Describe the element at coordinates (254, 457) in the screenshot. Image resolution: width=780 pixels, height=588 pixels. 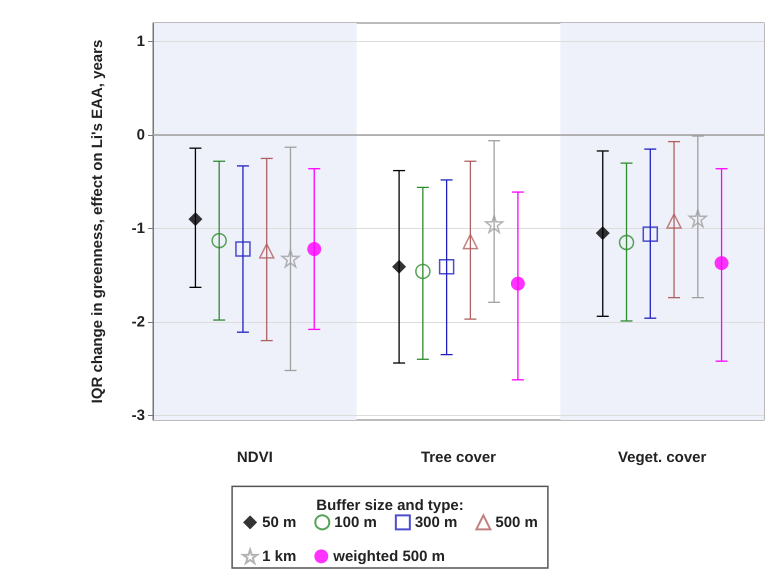
I see `x-tick-label: NDVI` at that location.